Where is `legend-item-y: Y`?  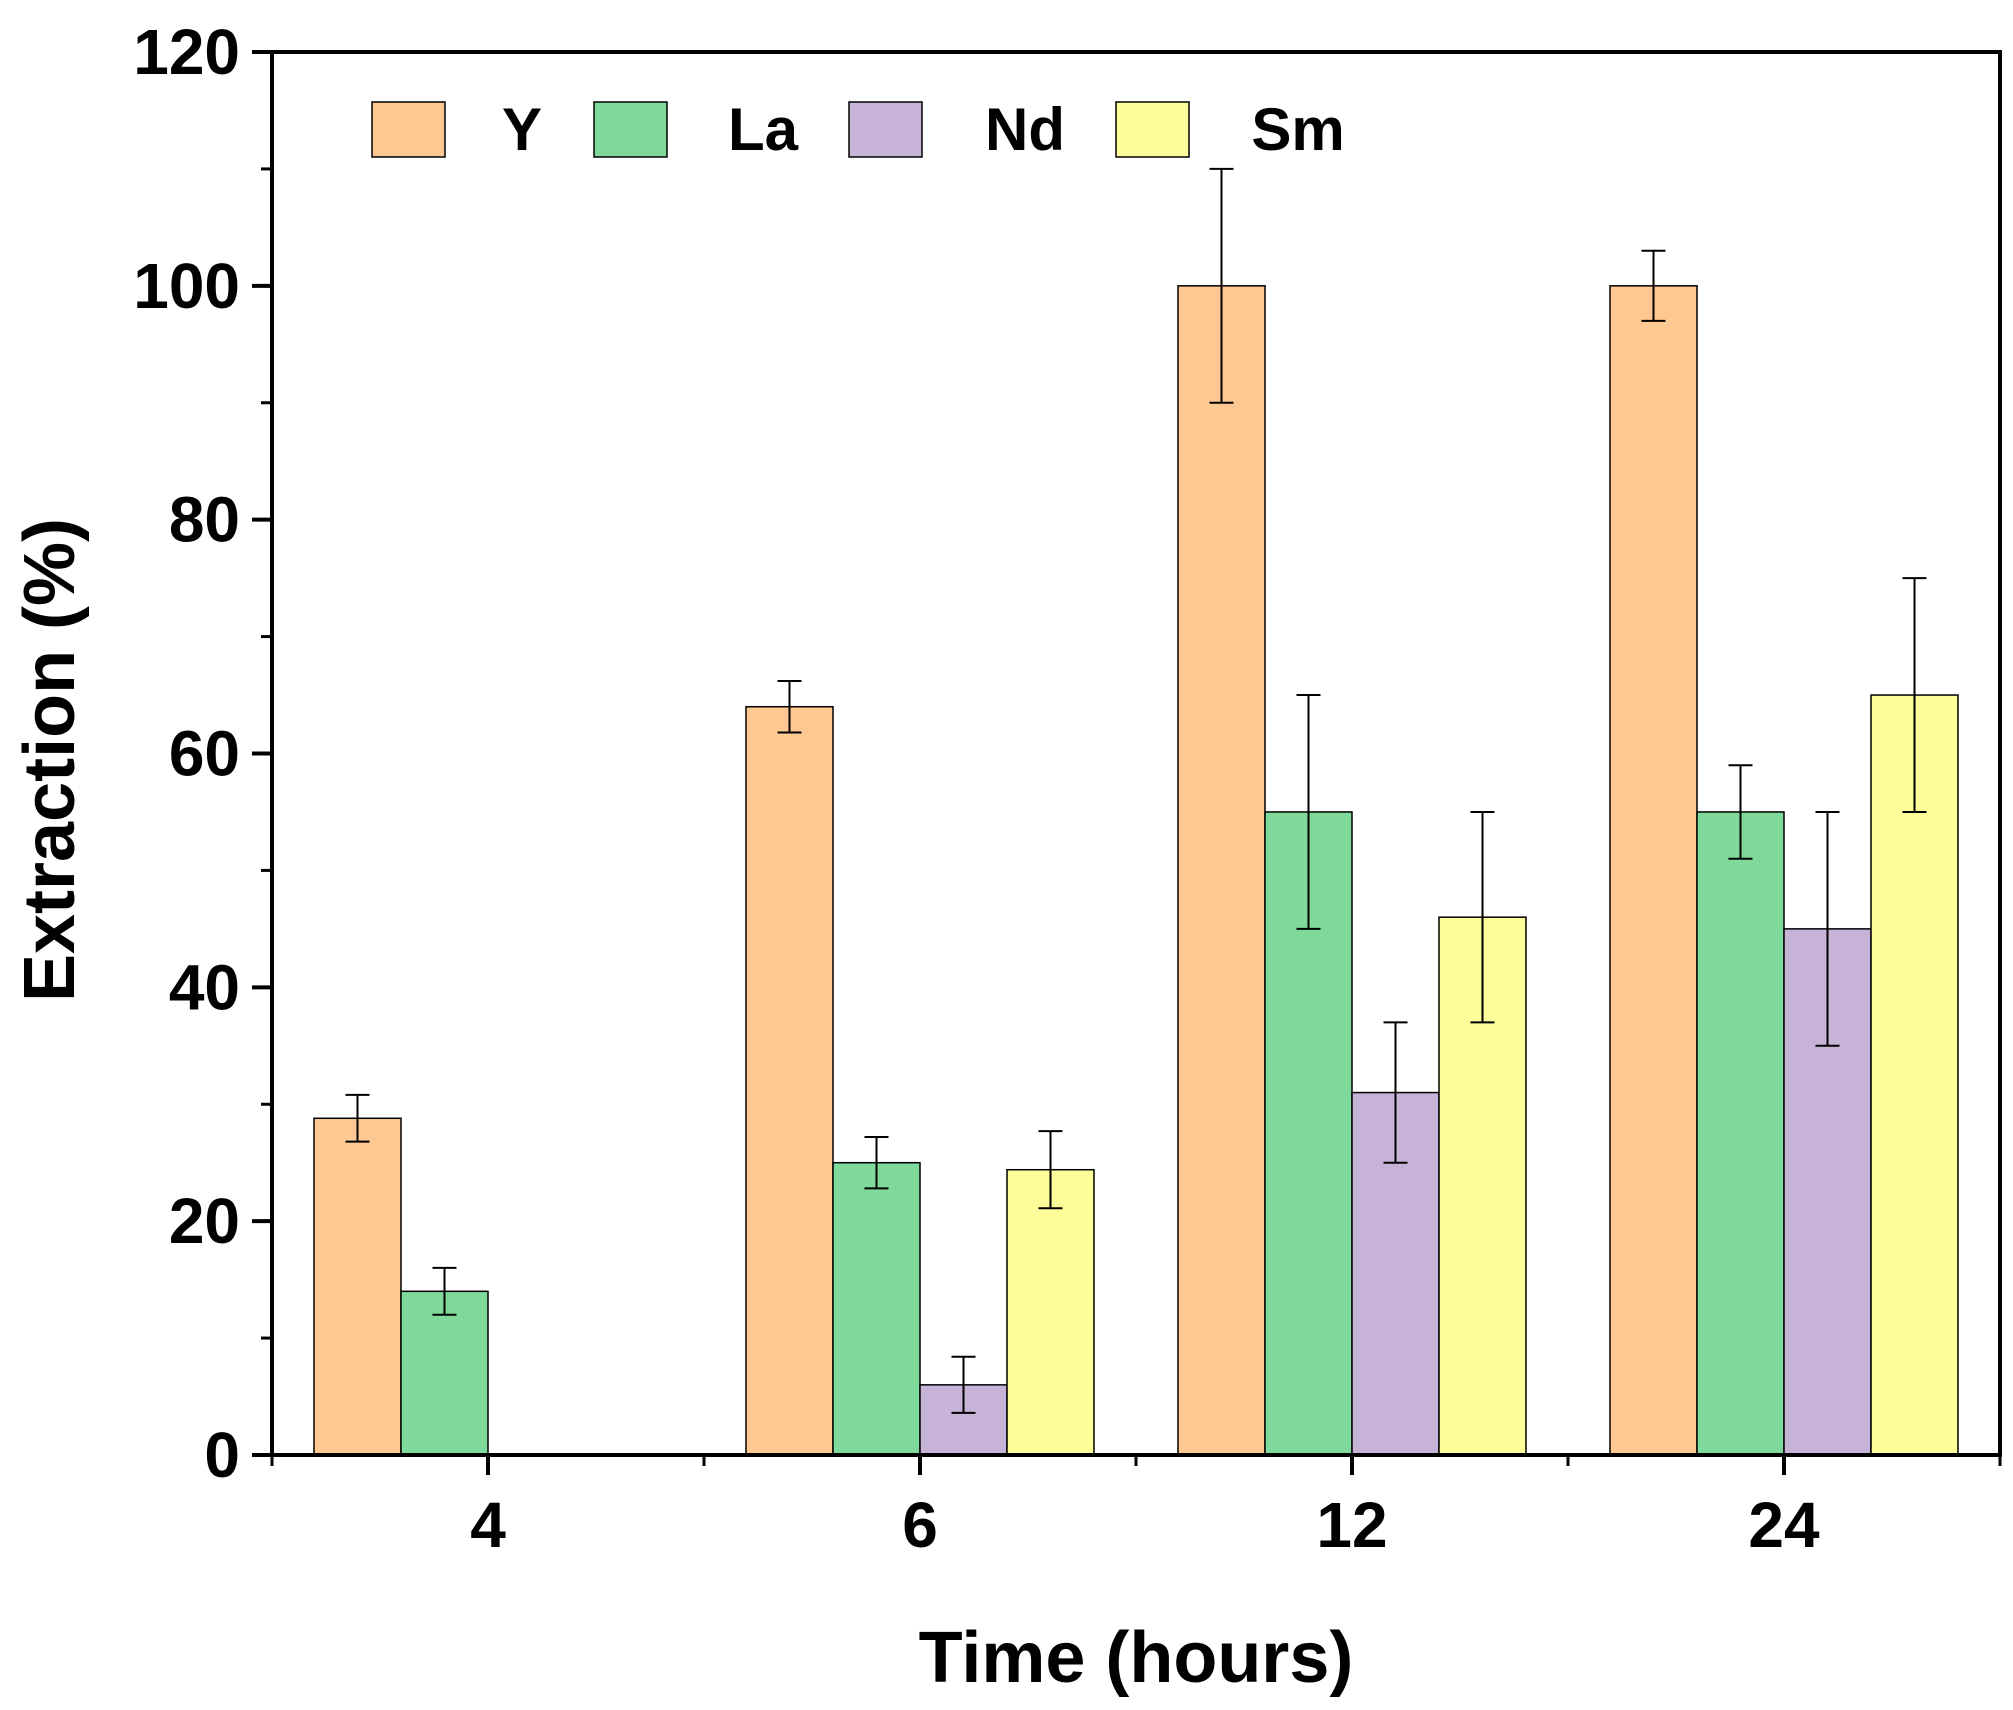 legend-item-y: Y is located at coordinates (456, 129).